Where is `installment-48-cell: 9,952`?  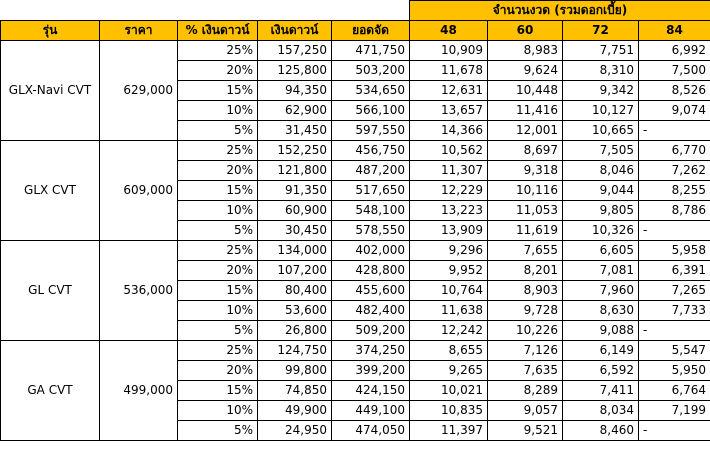 installment-48-cell: 9,952 is located at coordinates (448, 270).